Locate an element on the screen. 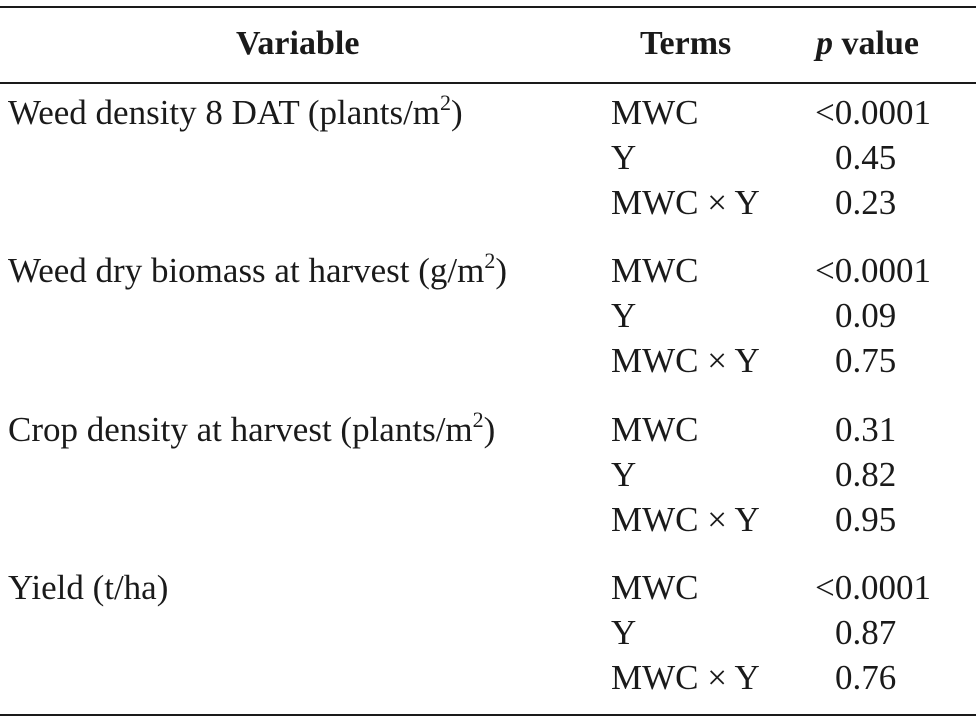 Image resolution: width=976 pixels, height=721 pixels. header-p-italic: p is located at coordinates (824, 43).